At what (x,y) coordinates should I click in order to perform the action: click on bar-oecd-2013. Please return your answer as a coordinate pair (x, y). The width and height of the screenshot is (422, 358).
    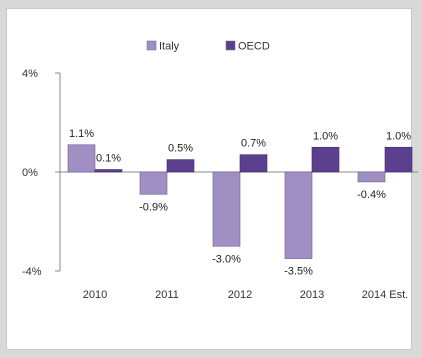
    Looking at the image, I should click on (325, 159).